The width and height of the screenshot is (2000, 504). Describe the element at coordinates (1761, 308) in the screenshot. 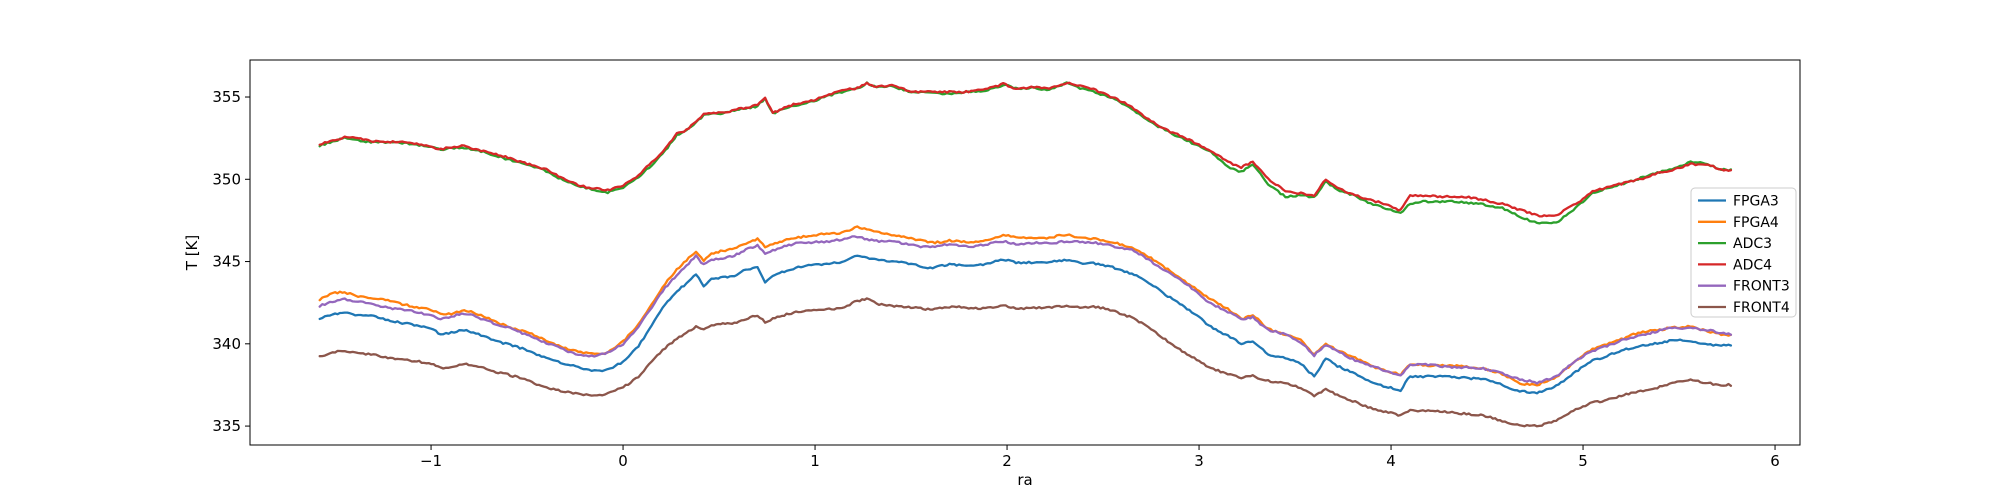

I see `legend-label-front4: FRONT4` at that location.